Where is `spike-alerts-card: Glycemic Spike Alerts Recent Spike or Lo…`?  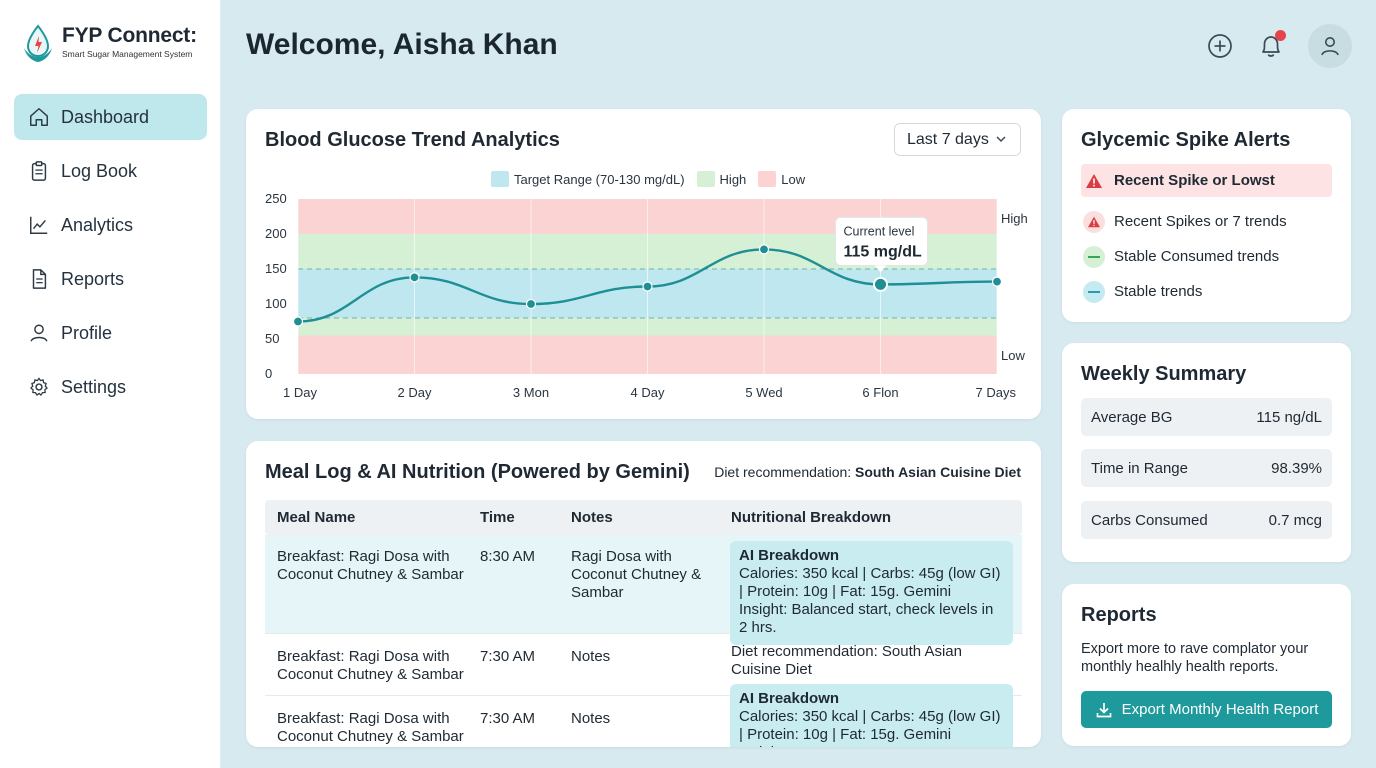
spike-alerts-card: Glycemic Spike Alerts Recent Spike or Lo… is located at coordinates (1206, 215).